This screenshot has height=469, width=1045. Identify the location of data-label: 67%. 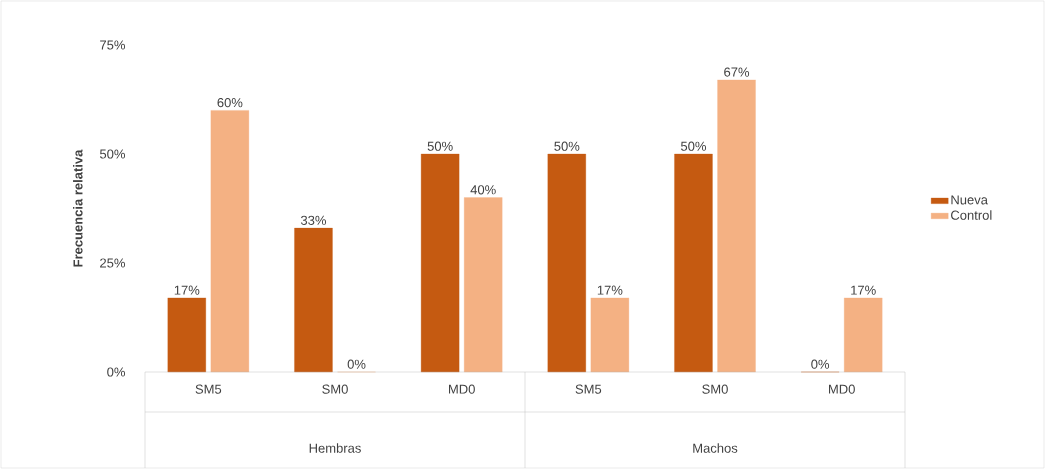
(737, 72).